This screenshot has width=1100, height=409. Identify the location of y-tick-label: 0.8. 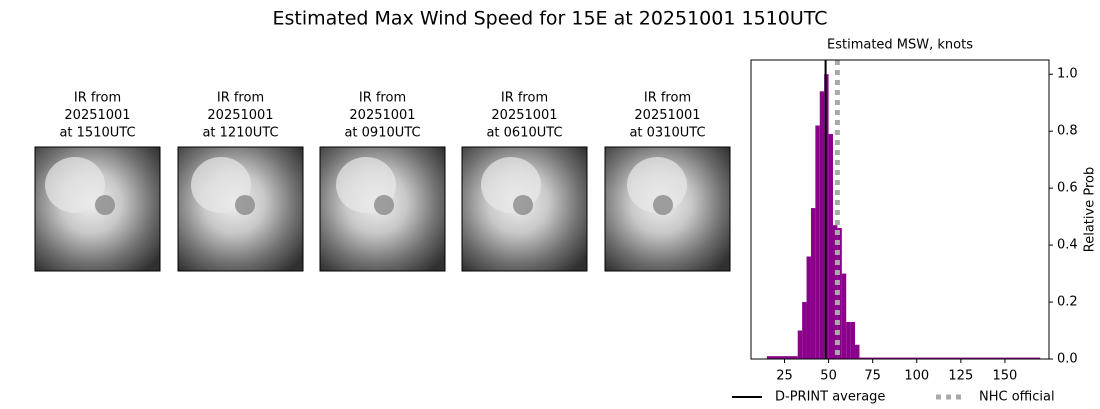
(1067, 131).